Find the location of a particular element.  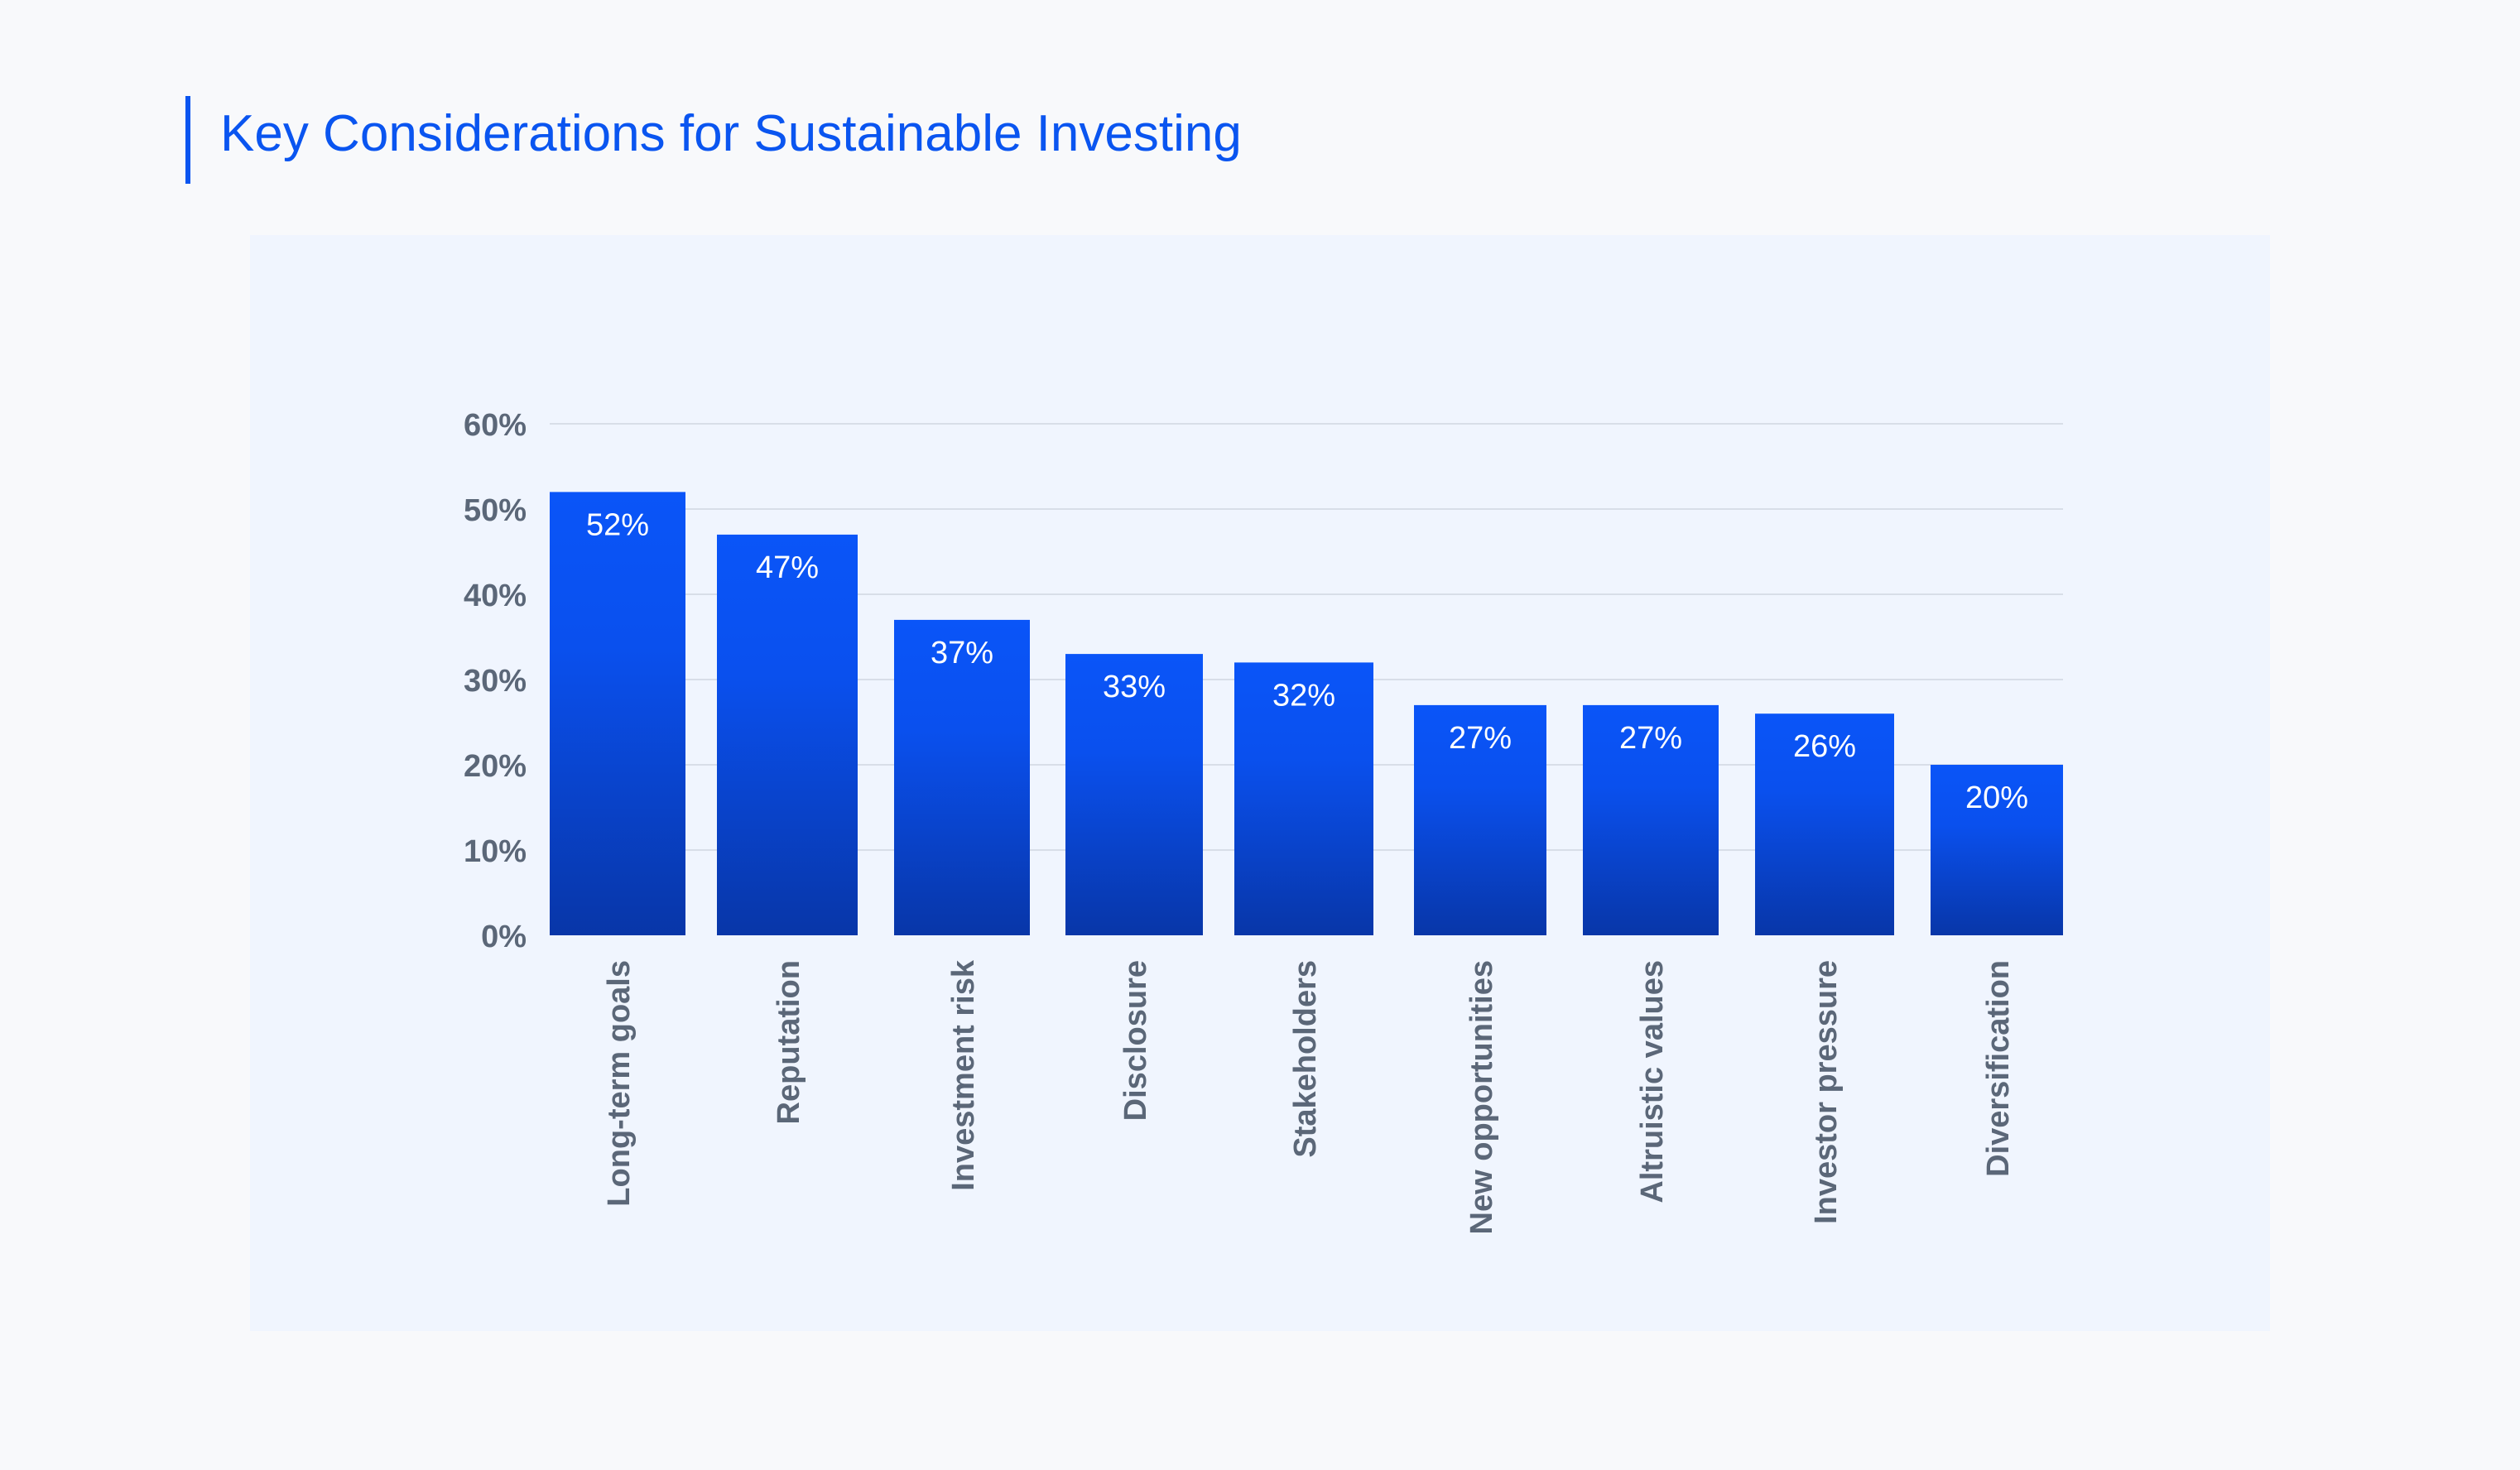

y-tick-label: 20% is located at coordinates (495, 767).